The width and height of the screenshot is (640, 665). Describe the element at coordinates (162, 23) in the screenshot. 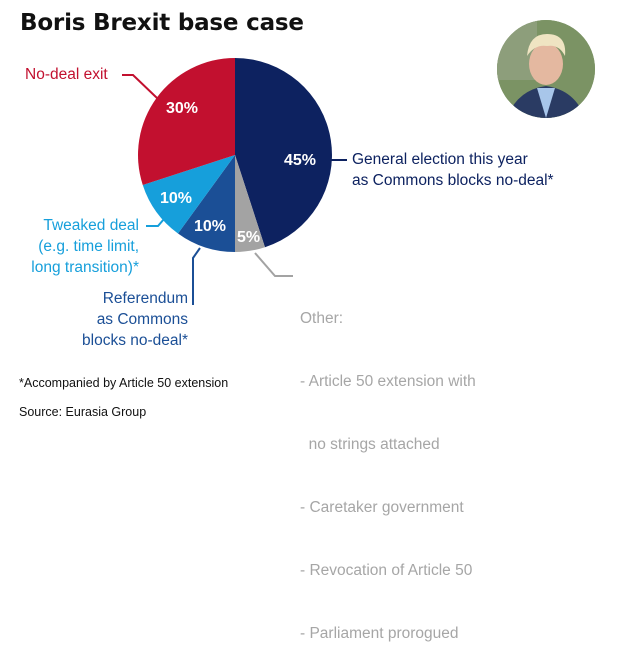

I see `chart-title: Boris Brexit base case` at that location.